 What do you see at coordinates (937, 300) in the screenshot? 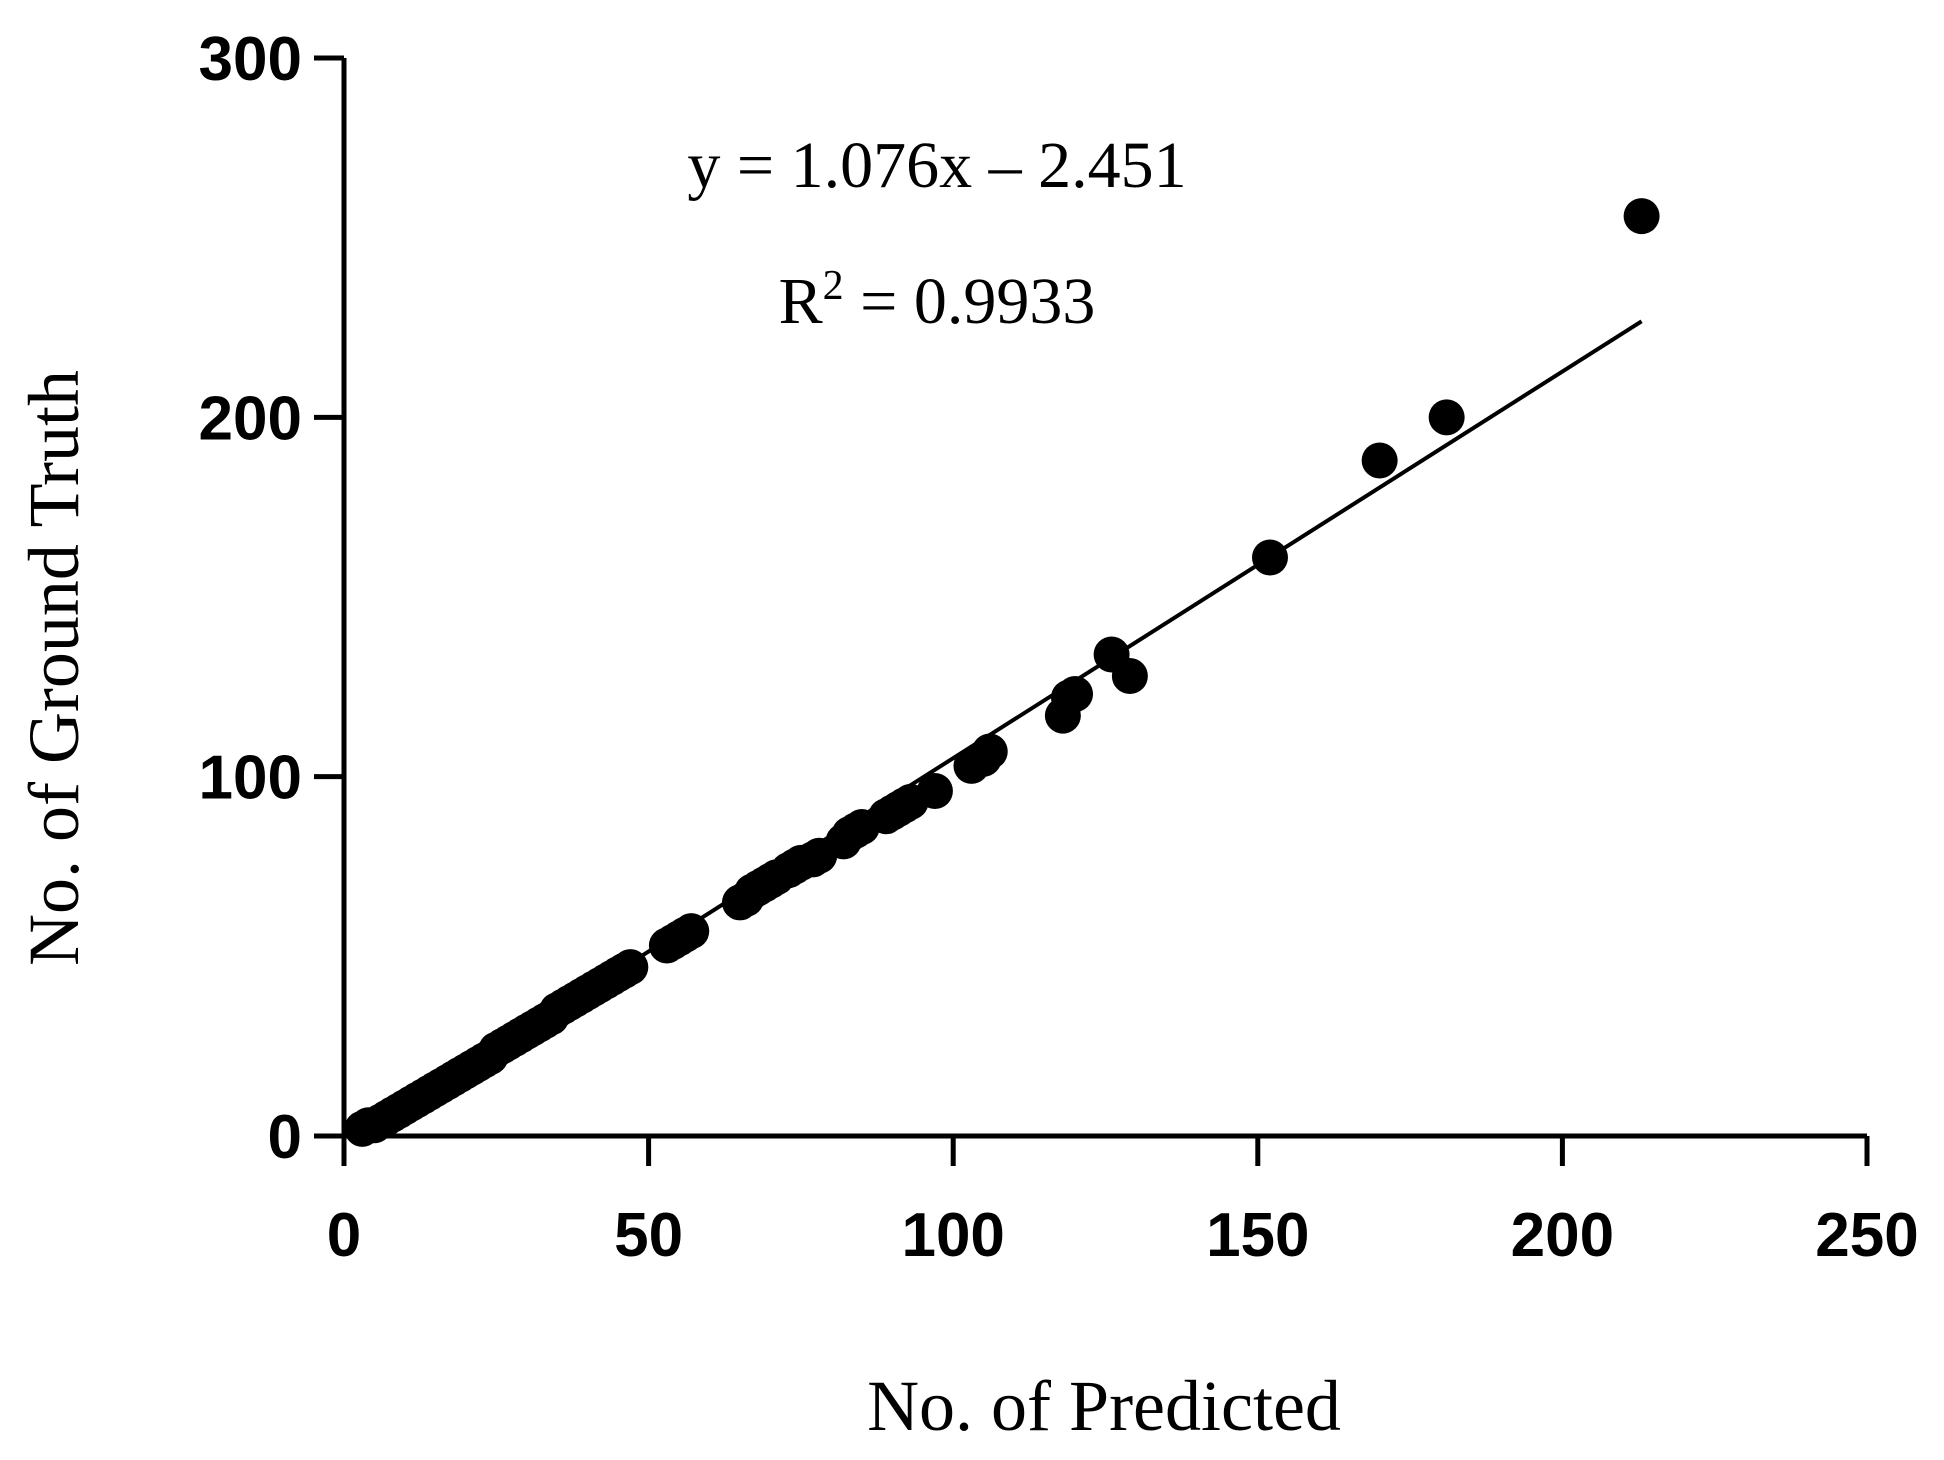
I see `r-squared-label: R2 = 0.9933` at bounding box center [937, 300].